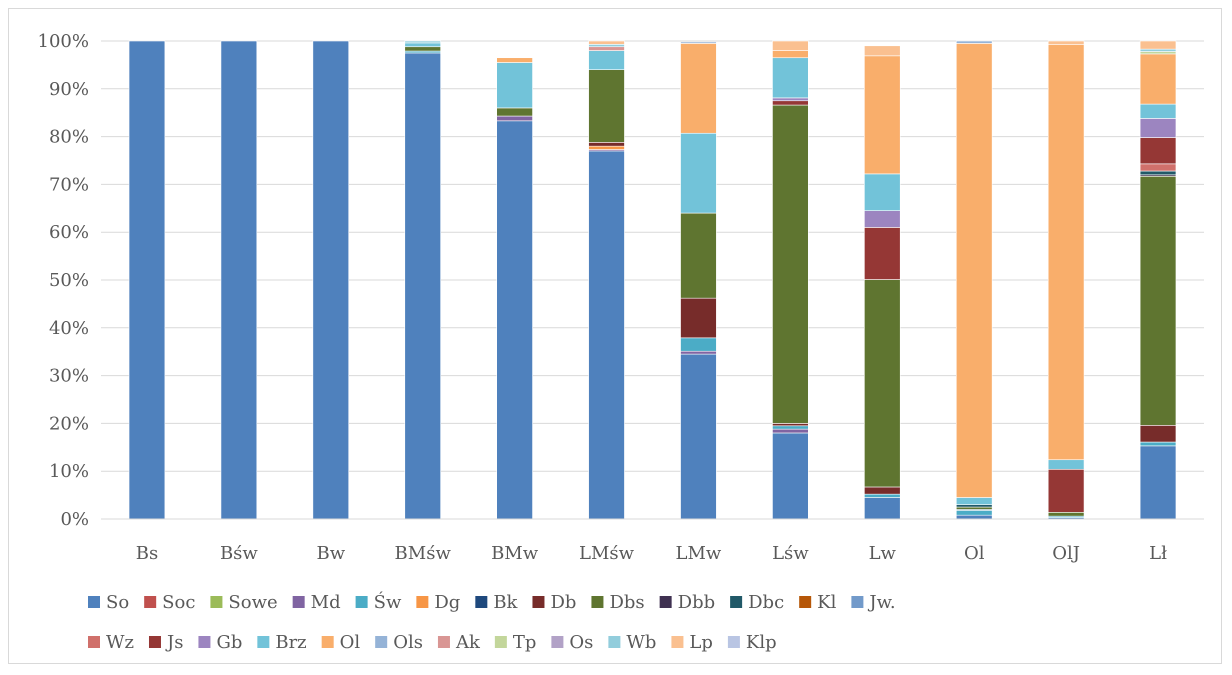 The image size is (1232, 675). What do you see at coordinates (1158, 300) in the screenshot?
I see `bar-segment-Dbs-Lł` at bounding box center [1158, 300].